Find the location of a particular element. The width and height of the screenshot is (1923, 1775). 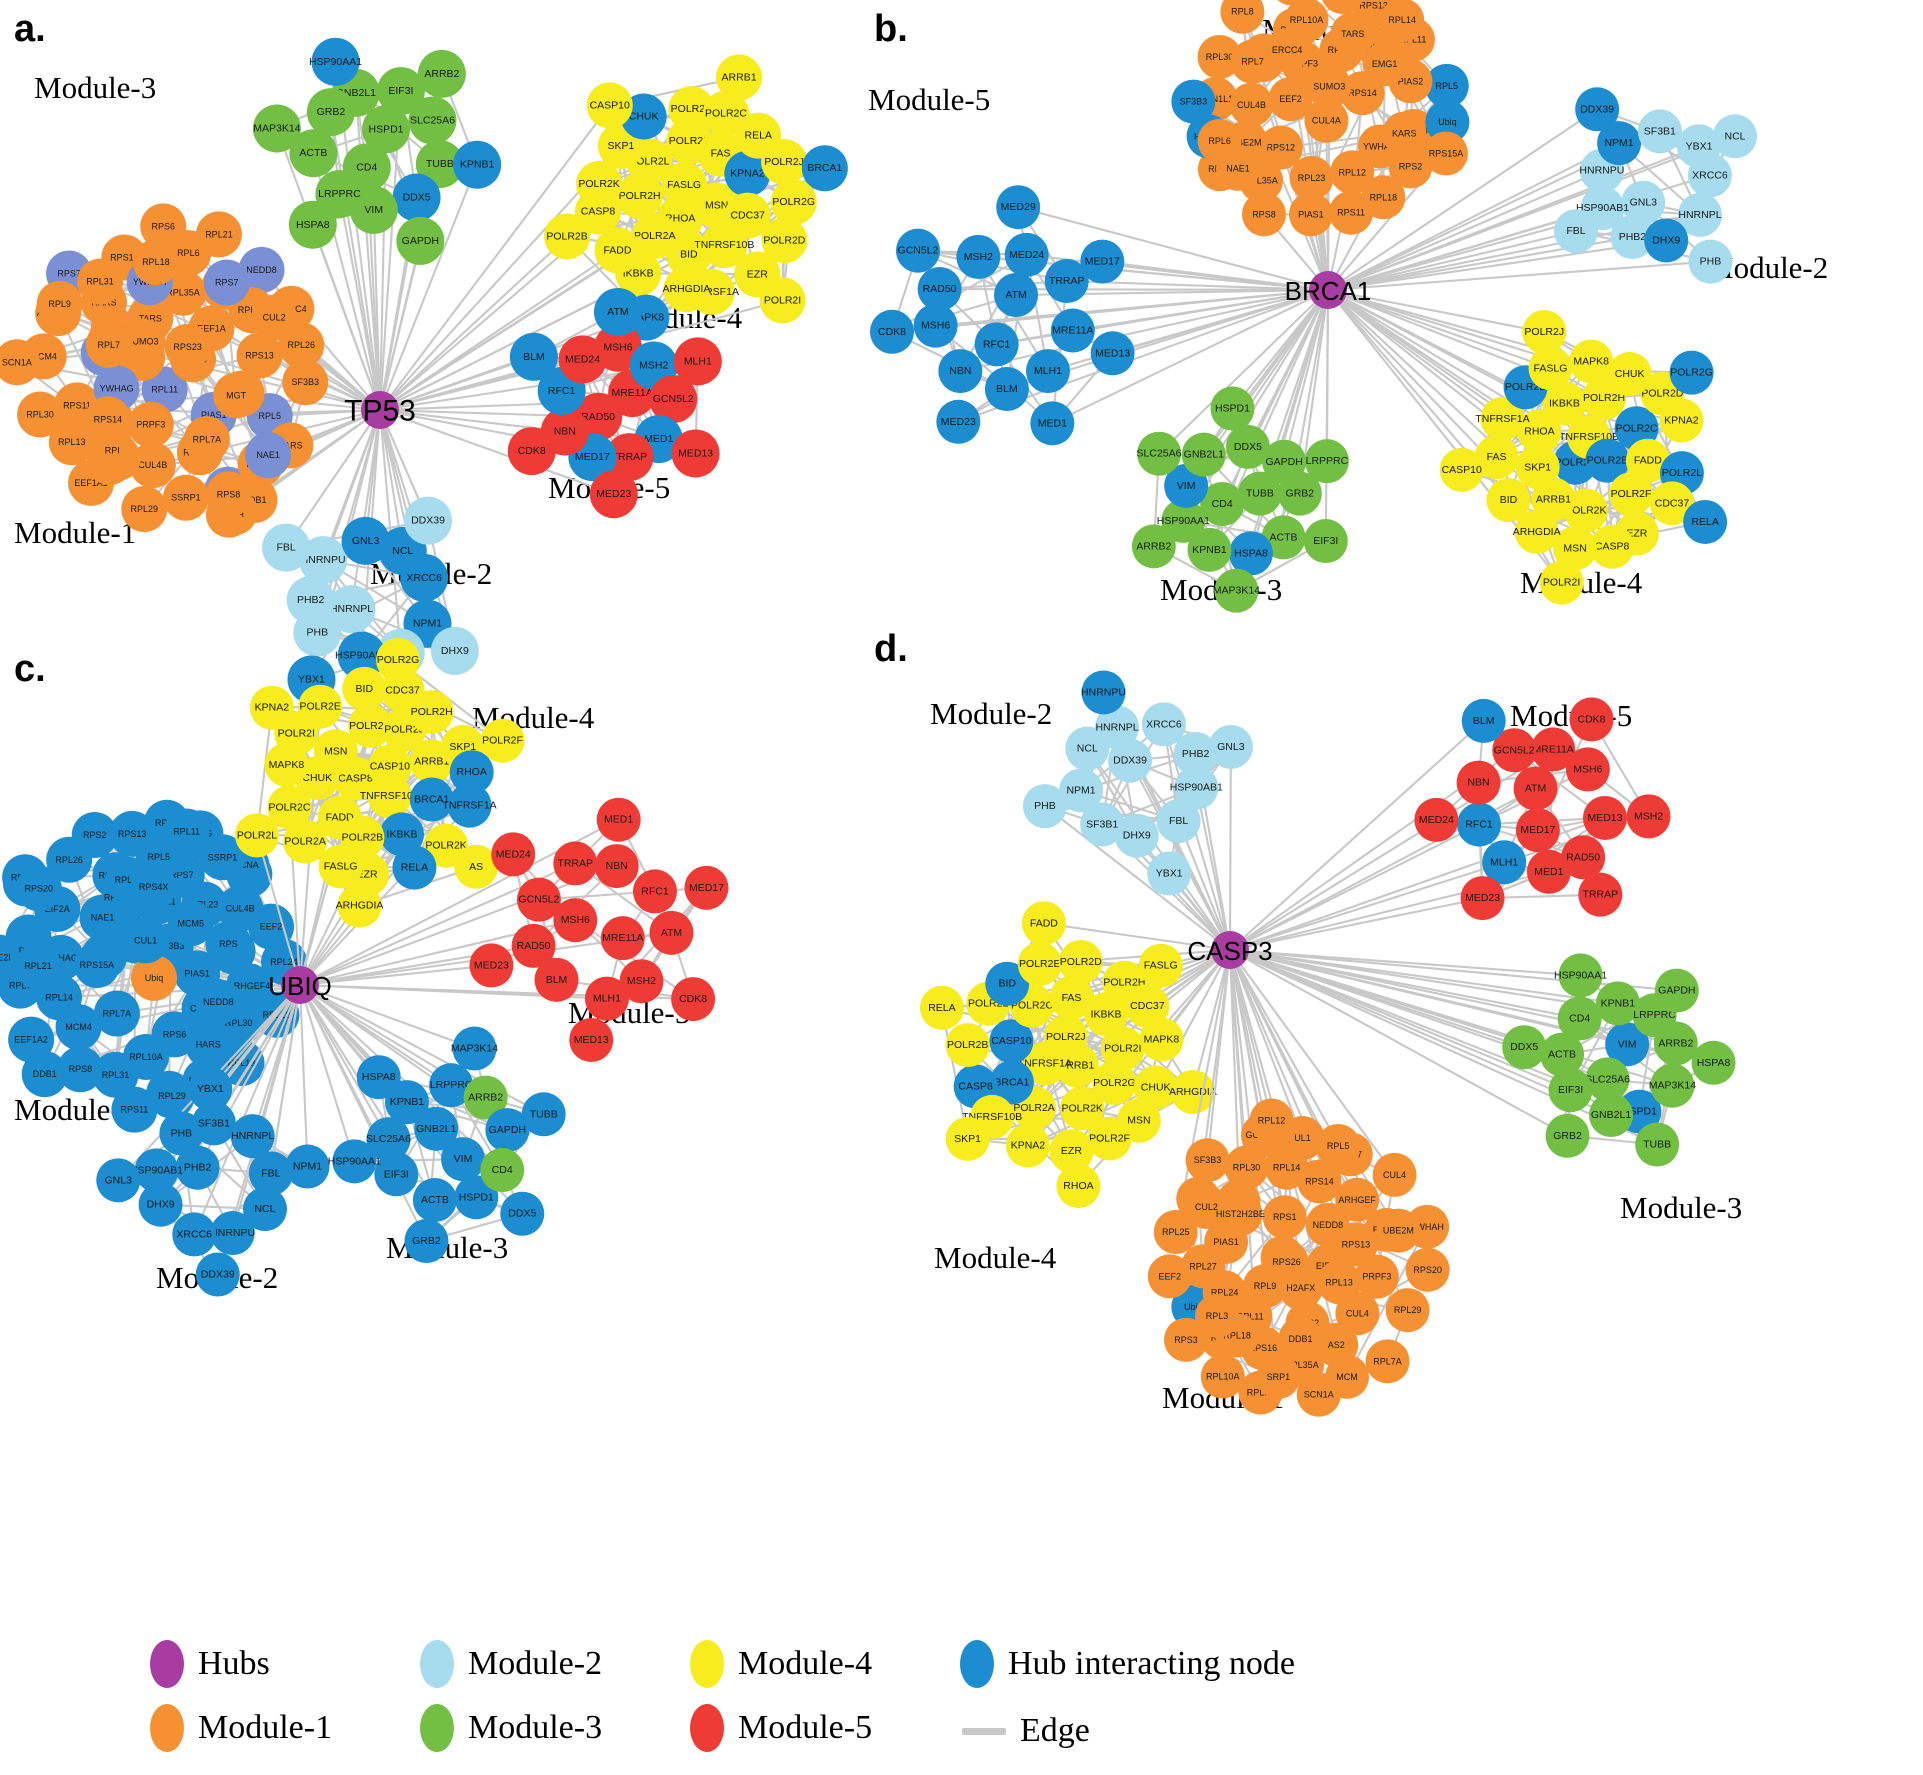

network-node: MAPK8 is located at coordinates (1591, 361).